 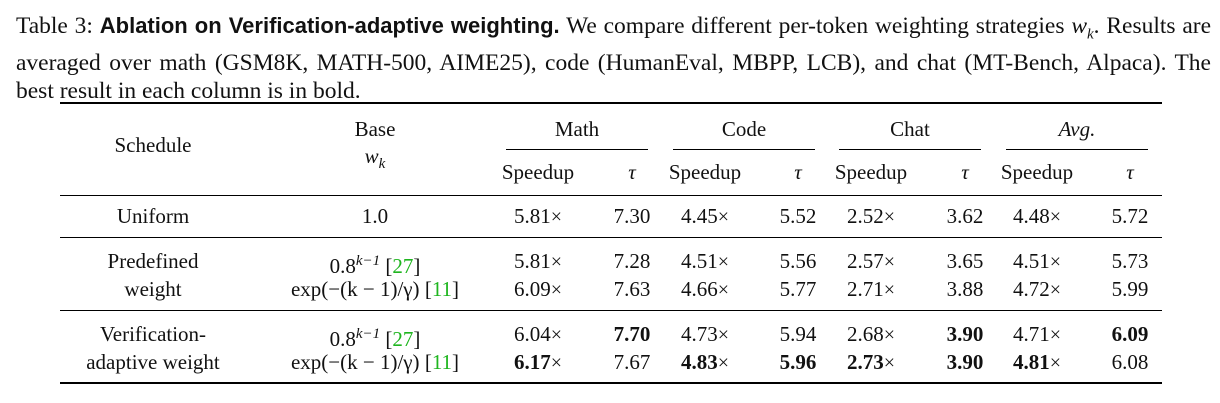 What do you see at coordinates (611, 383) in the screenshot?
I see `bottom-rule` at bounding box center [611, 383].